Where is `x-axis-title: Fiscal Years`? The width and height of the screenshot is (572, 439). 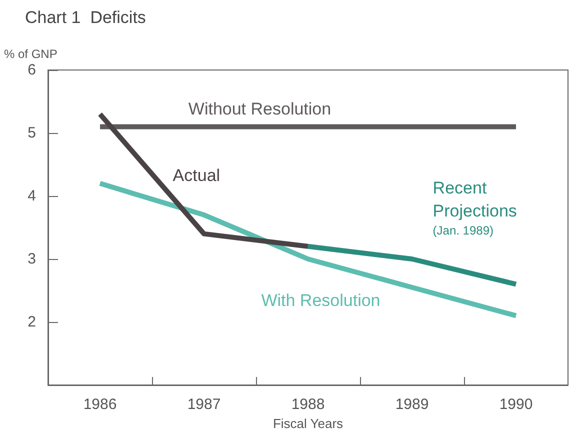
x-axis-title: Fiscal Years is located at coordinates (308, 423).